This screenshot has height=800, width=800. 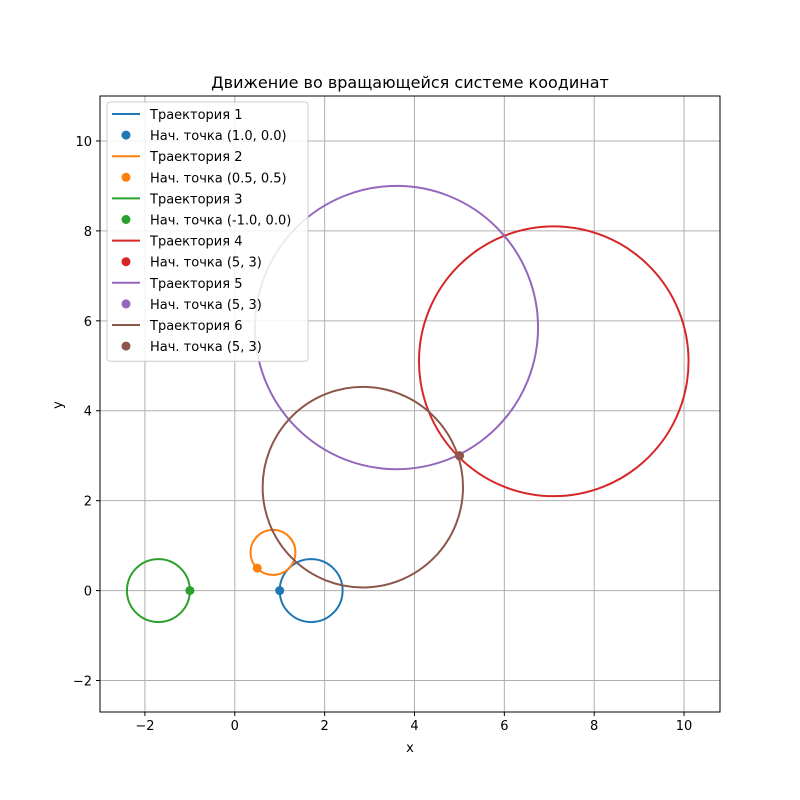 What do you see at coordinates (88, 592) in the screenshot?
I see `y-tick-label: 0` at bounding box center [88, 592].